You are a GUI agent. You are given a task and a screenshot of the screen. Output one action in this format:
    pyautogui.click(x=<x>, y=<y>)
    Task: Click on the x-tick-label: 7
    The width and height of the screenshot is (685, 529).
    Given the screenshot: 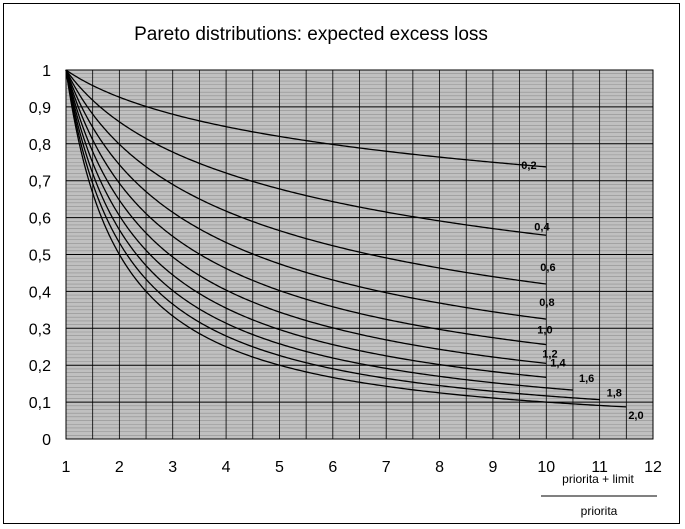 What is the action you would take?
    pyautogui.click(x=386, y=467)
    